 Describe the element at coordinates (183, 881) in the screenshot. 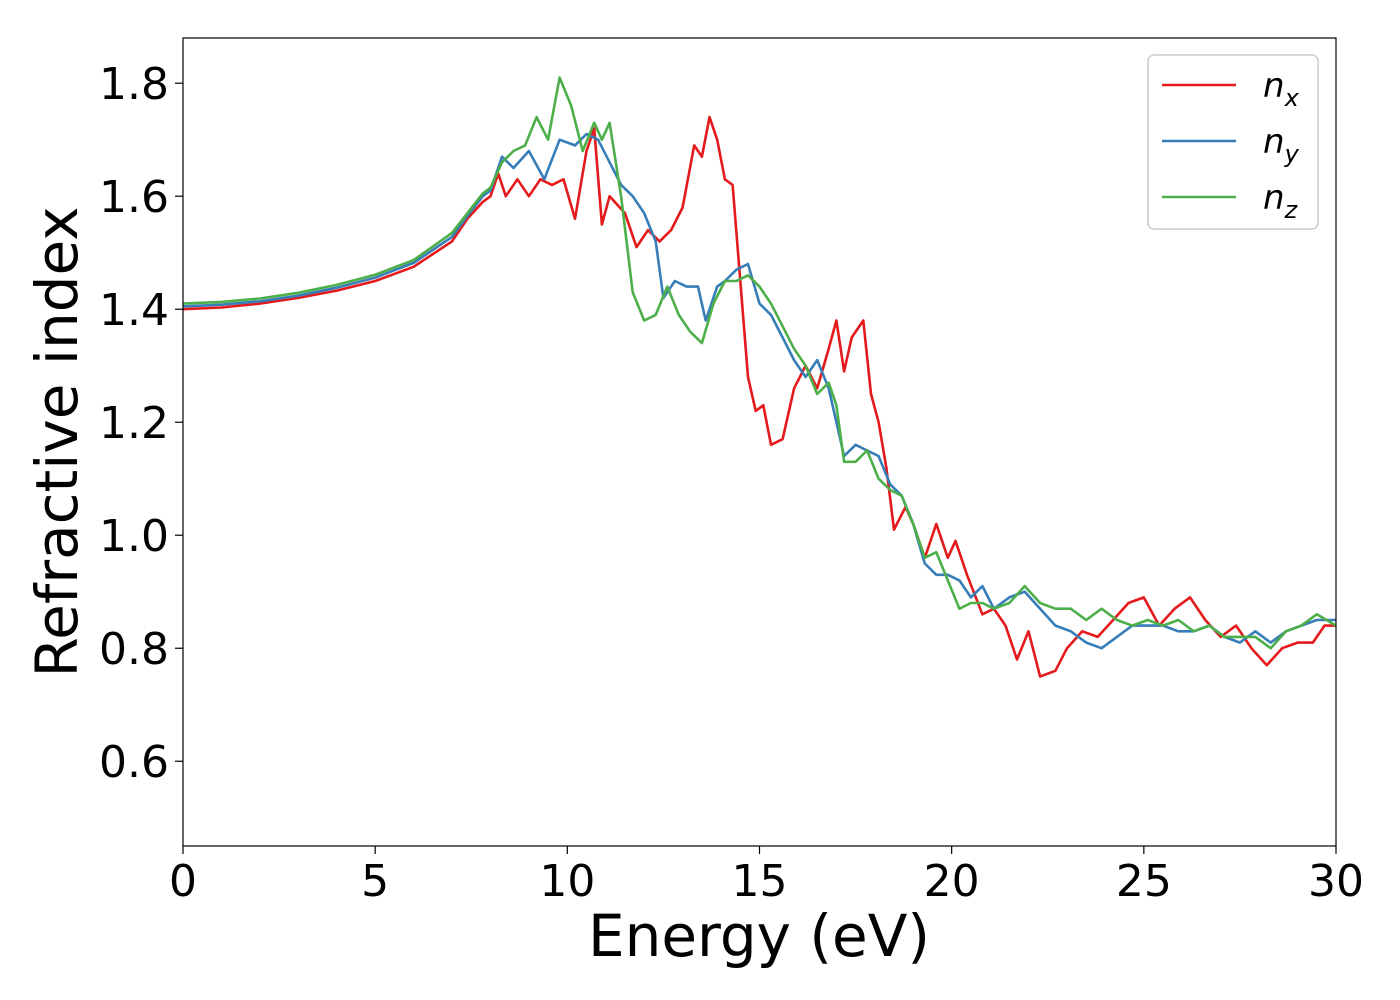

I see `x-tick-label: 0` at that location.